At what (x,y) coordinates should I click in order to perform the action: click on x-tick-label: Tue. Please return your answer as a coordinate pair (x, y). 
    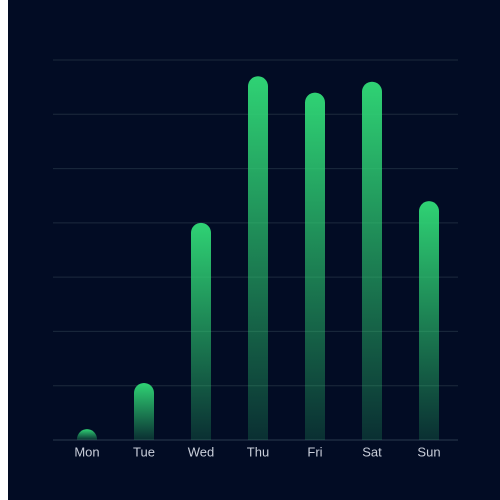
    Looking at the image, I should click on (144, 451).